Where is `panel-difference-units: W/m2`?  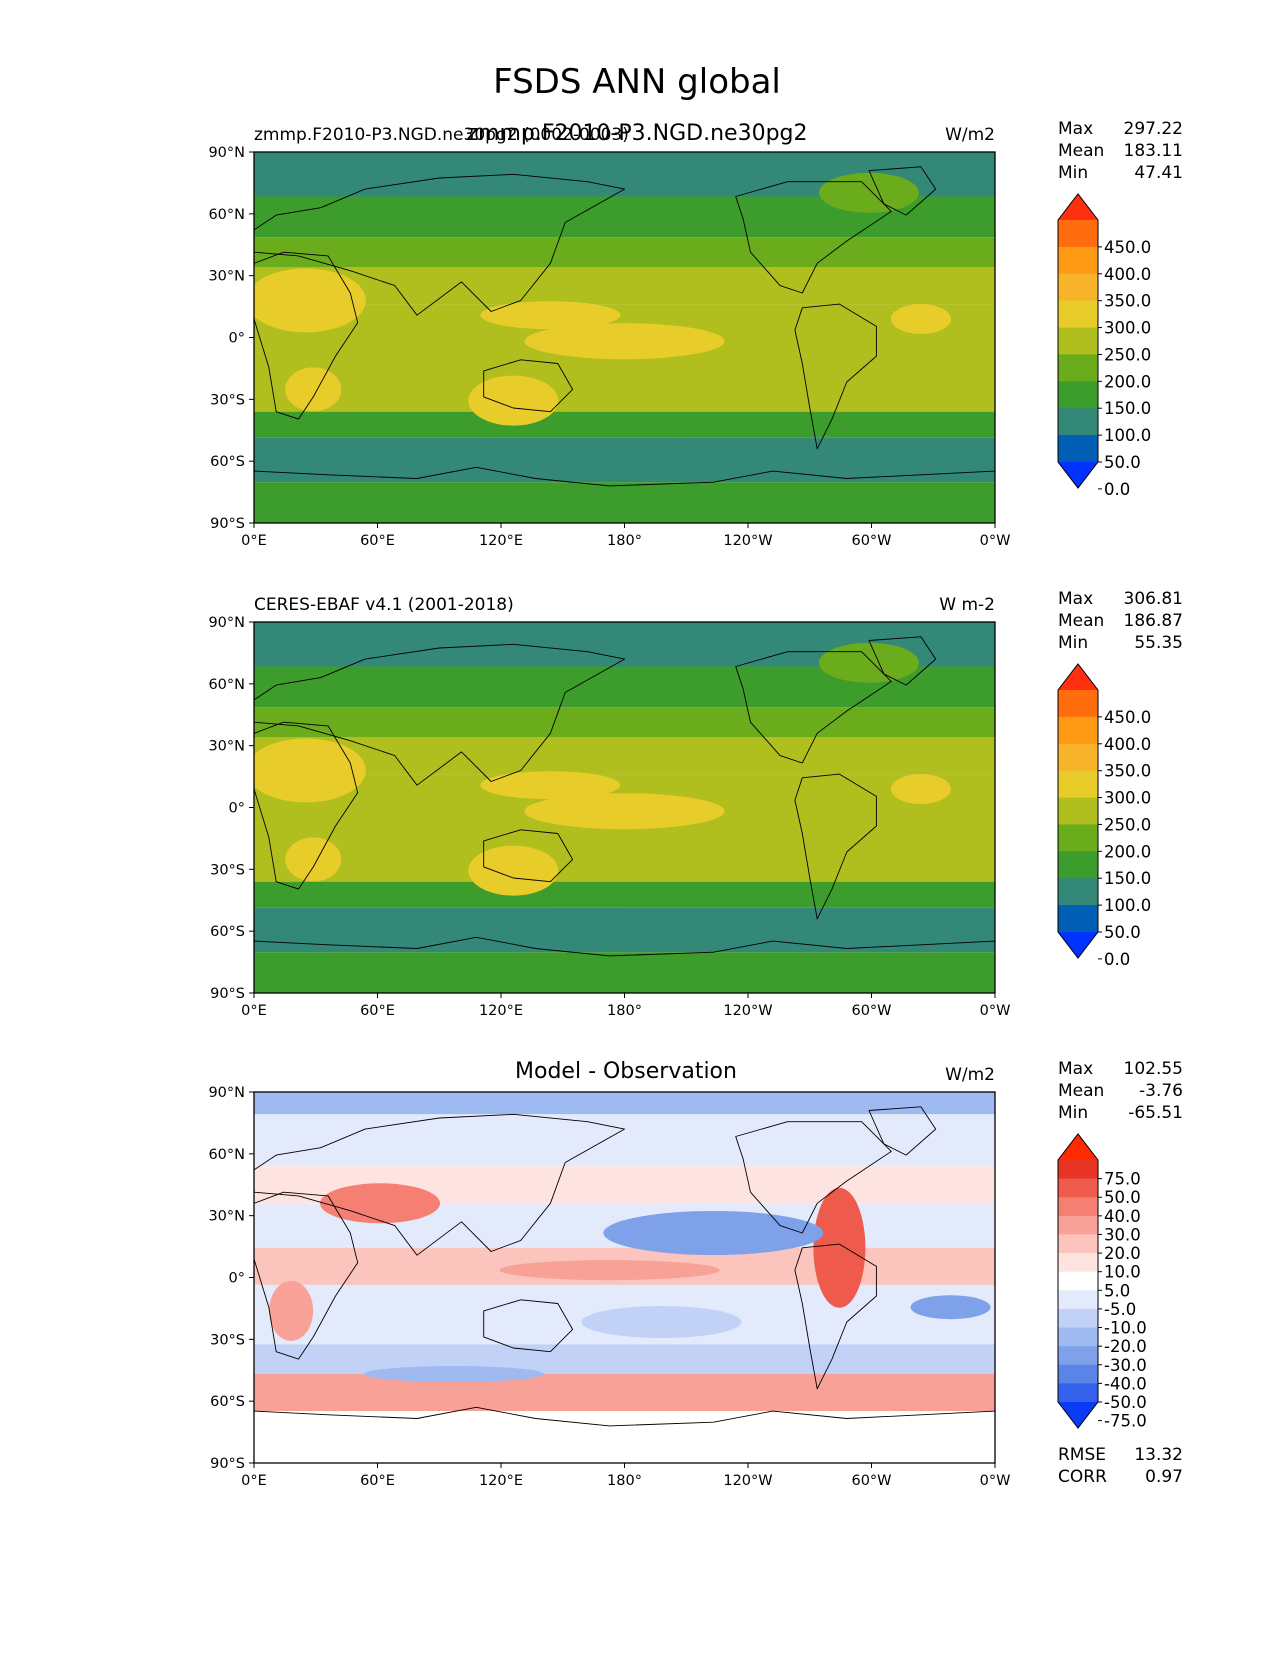
panel-difference-units: W/m2 is located at coordinates (970, 1075).